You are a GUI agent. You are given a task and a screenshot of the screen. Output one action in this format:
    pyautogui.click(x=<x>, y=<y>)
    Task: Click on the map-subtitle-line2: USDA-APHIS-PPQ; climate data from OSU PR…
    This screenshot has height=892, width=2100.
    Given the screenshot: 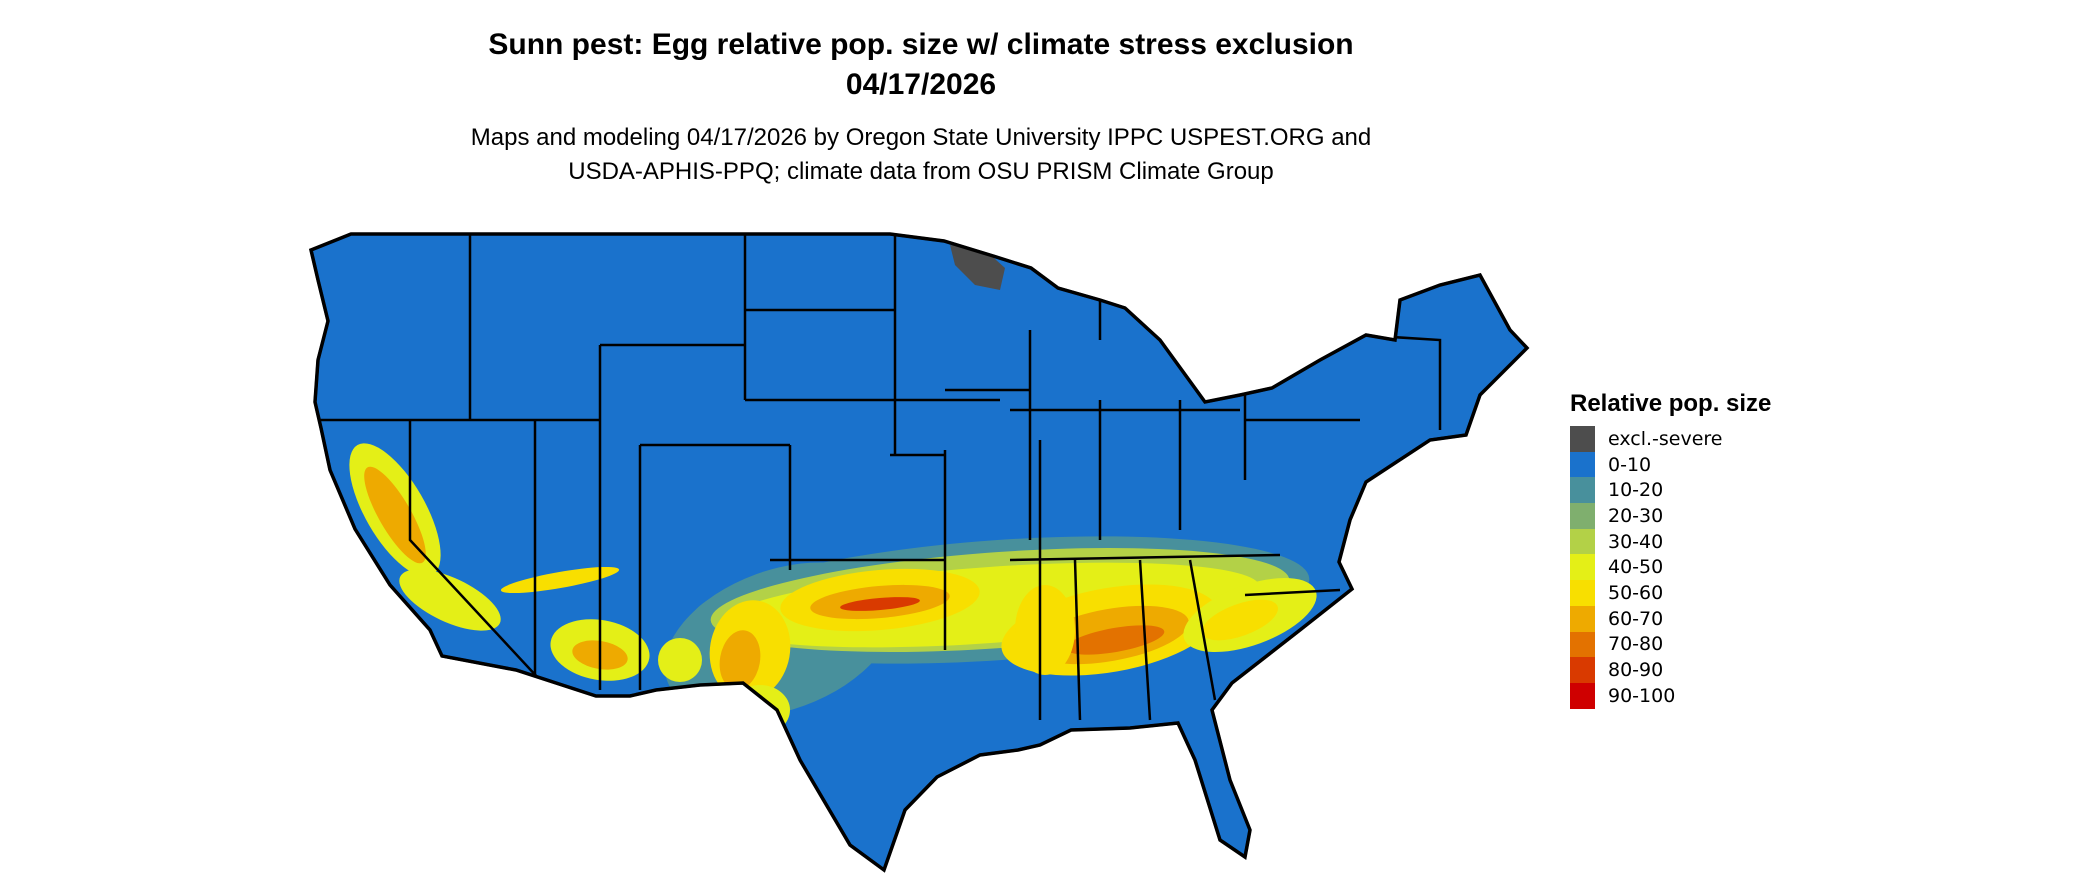 What is the action you would take?
    pyautogui.click(x=921, y=171)
    